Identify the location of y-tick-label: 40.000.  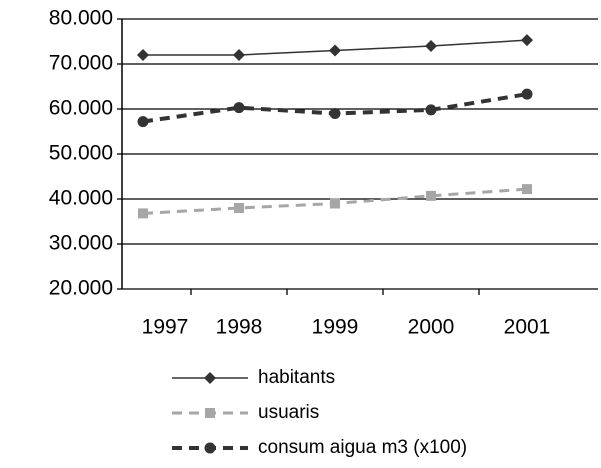
(81, 198).